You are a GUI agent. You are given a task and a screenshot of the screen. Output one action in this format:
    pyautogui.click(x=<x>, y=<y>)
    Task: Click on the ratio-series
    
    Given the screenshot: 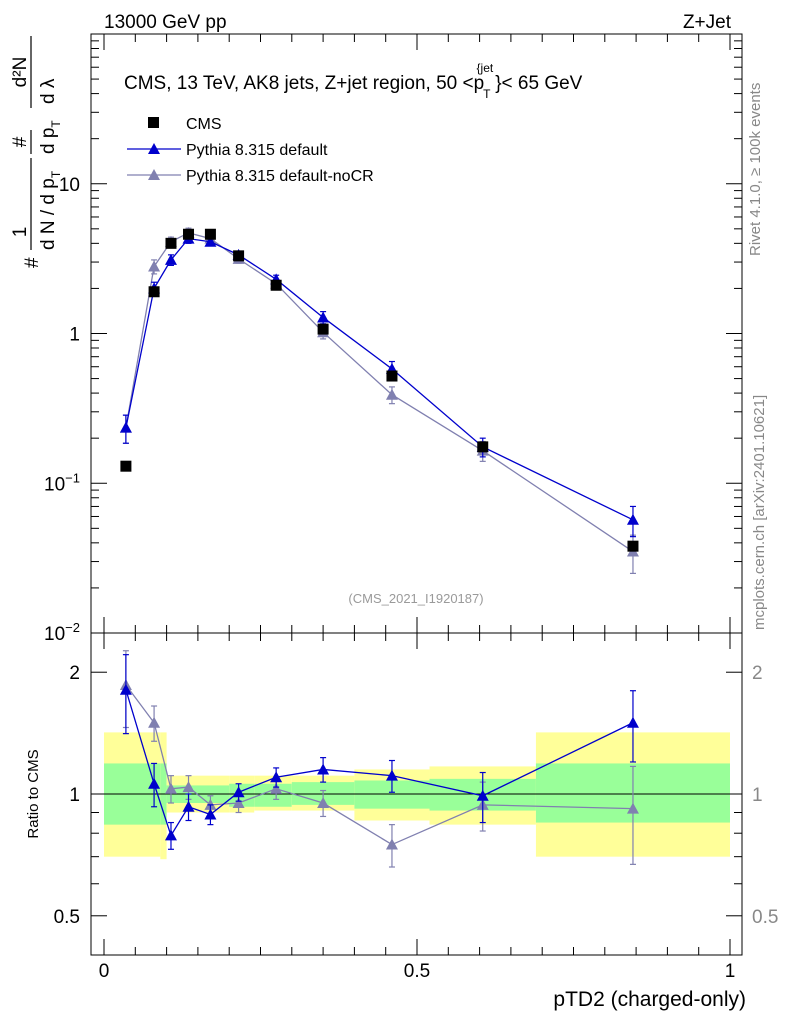 What is the action you would take?
    pyautogui.click(x=379, y=759)
    